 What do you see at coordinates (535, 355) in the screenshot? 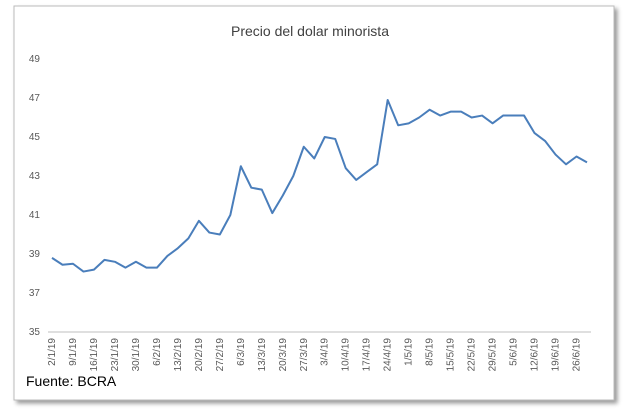
I see `x-tick-label: 12/6/19` at bounding box center [535, 355].